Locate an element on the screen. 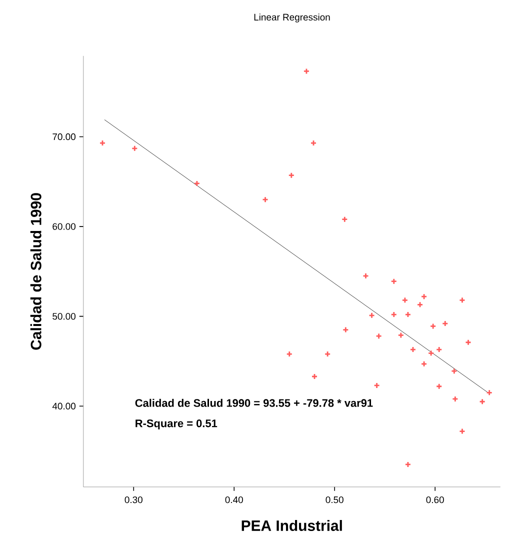 The height and width of the screenshot is (548, 507). x-tick-label: 0.30 is located at coordinates (133, 500).